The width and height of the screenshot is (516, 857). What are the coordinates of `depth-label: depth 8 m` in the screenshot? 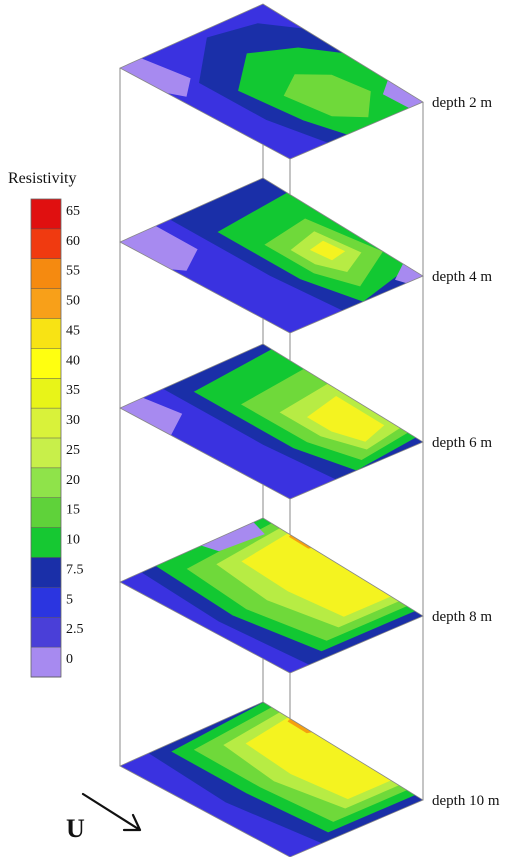 It's located at (462, 617).